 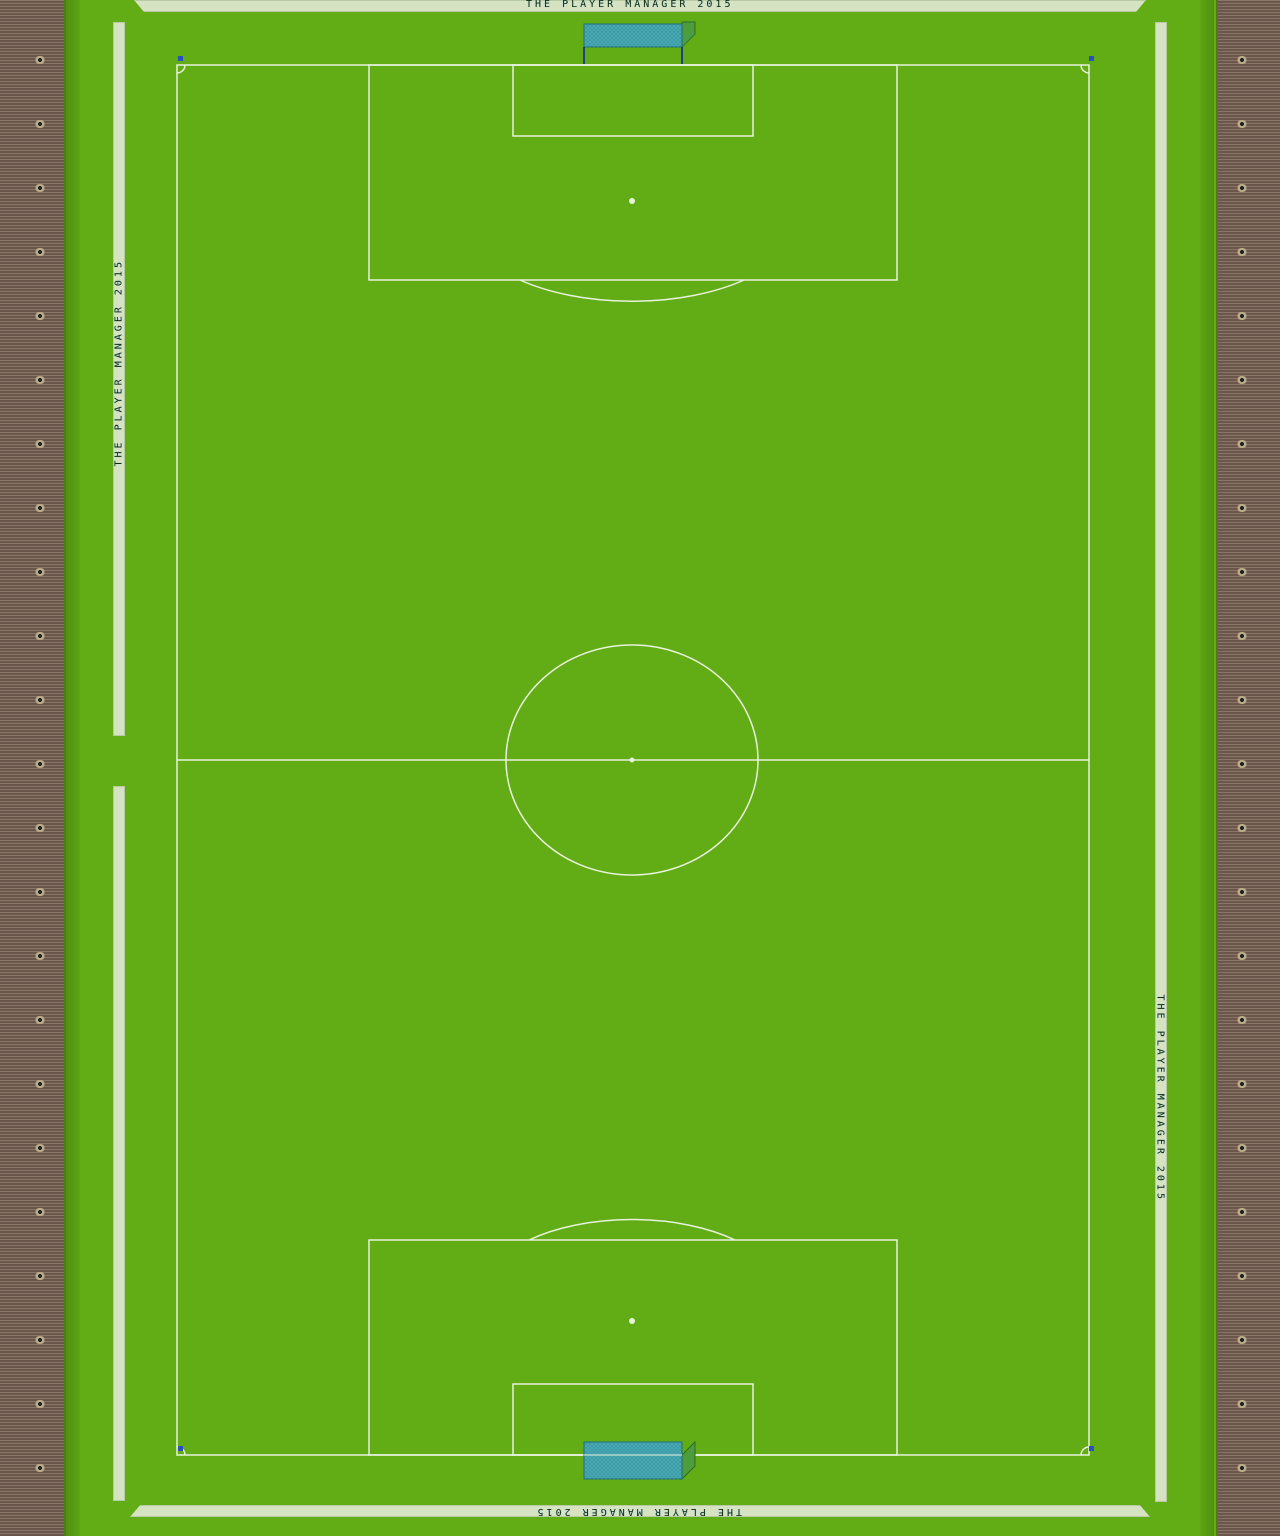 What do you see at coordinates (1085, 69) in the screenshot?
I see `corner-arc-top-right` at bounding box center [1085, 69].